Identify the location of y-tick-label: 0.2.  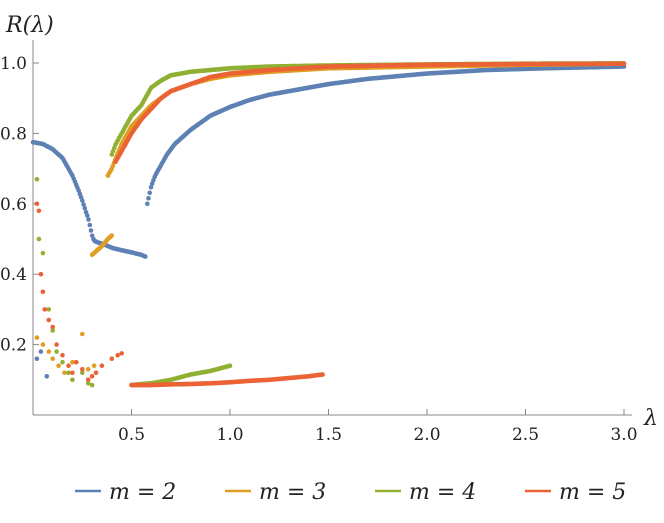
(13, 346).